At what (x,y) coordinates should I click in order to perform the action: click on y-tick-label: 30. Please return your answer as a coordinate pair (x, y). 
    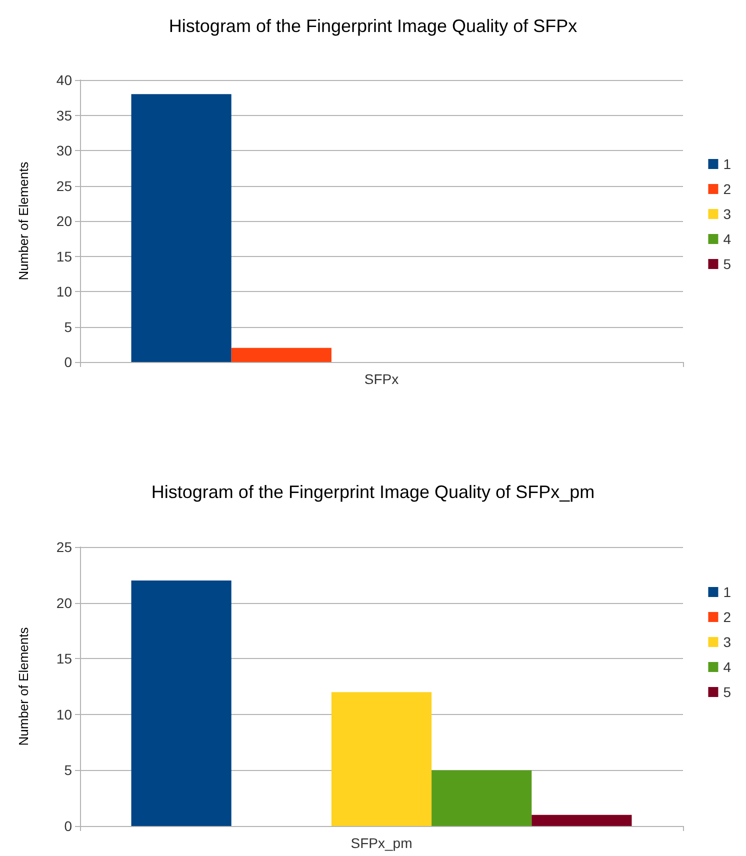
    Looking at the image, I should click on (64, 150).